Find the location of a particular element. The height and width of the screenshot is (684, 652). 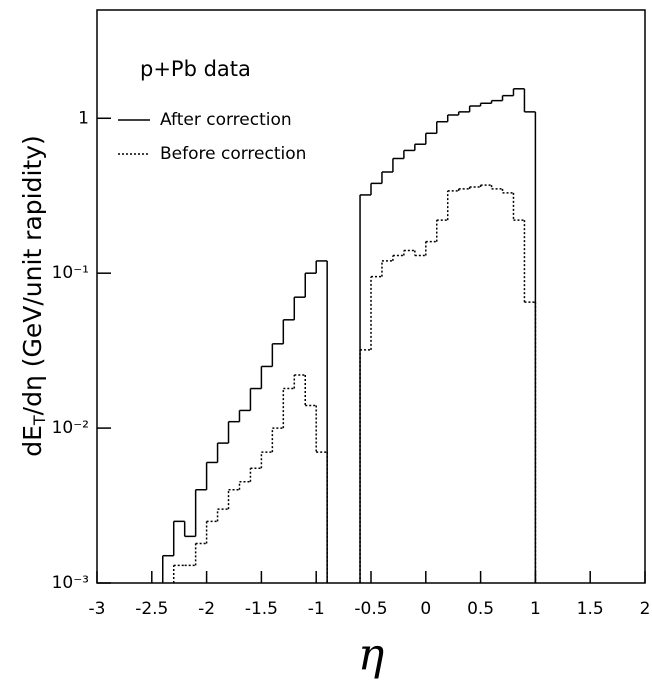

x-axis-label: η is located at coordinates (371, 655).